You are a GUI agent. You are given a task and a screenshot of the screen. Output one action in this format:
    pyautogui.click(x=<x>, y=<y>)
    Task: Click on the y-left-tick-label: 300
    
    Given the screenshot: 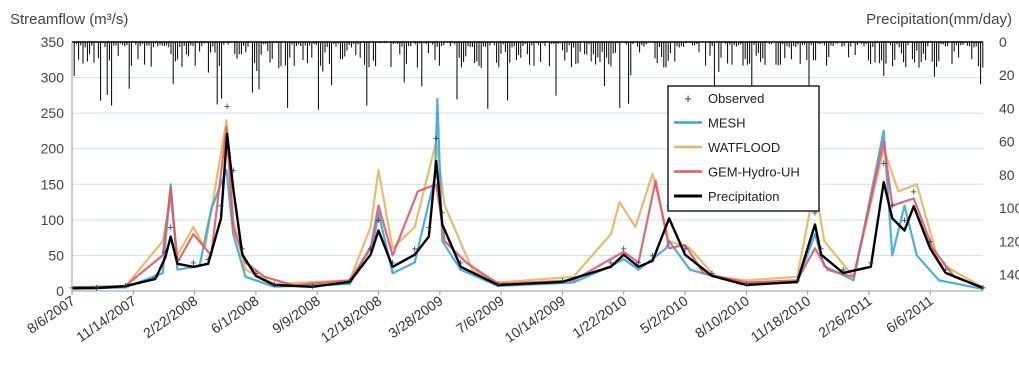 What is the action you would take?
    pyautogui.click(x=53, y=78)
    